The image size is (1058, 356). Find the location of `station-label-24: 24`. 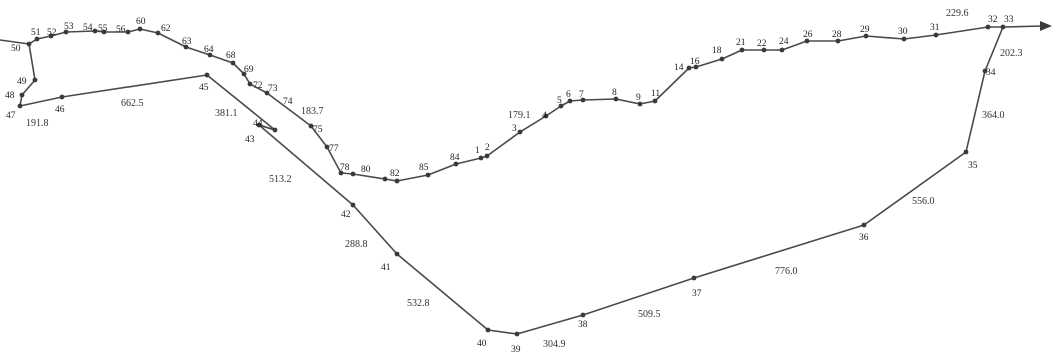

station-label-24: 24 is located at coordinates (784, 42).